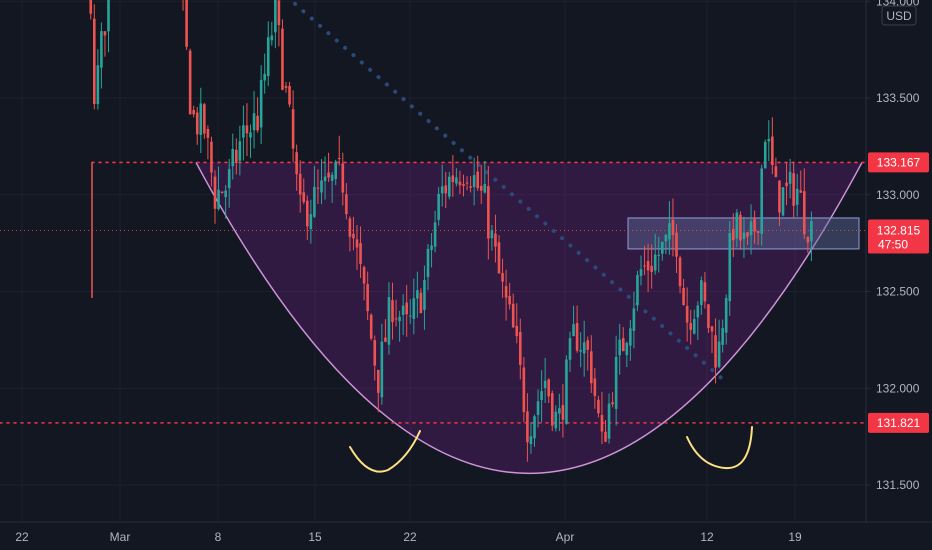 The width and height of the screenshot is (932, 550). Describe the element at coordinates (466, 535) in the screenshot. I see `time-axis: 22 Mar 8 15 22 Apr 12 19` at that location.